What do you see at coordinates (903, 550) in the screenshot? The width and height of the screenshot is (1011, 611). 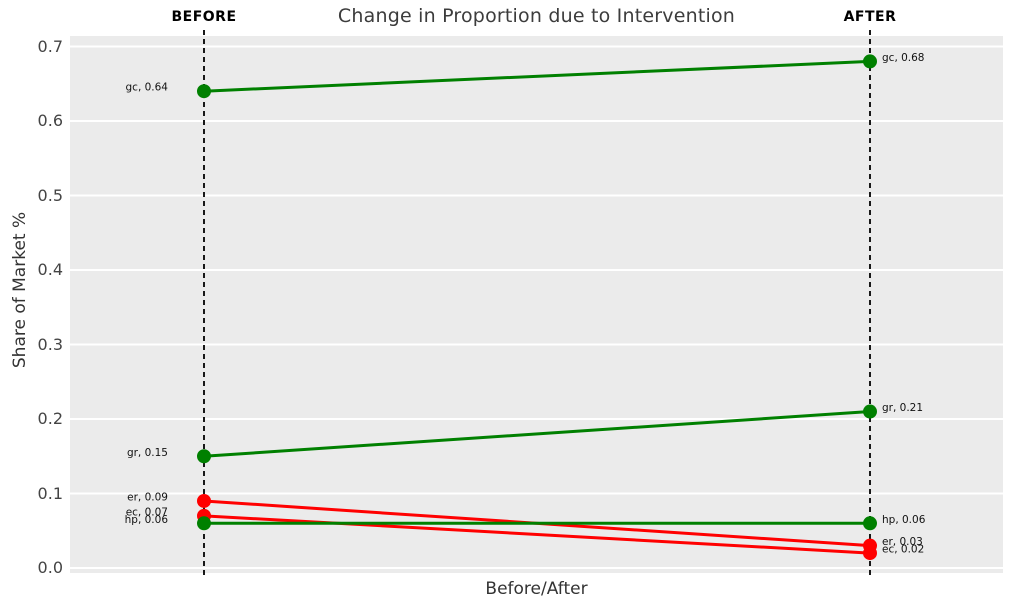 I see `point-label-ec-after: ec, 0.02` at bounding box center [903, 550].